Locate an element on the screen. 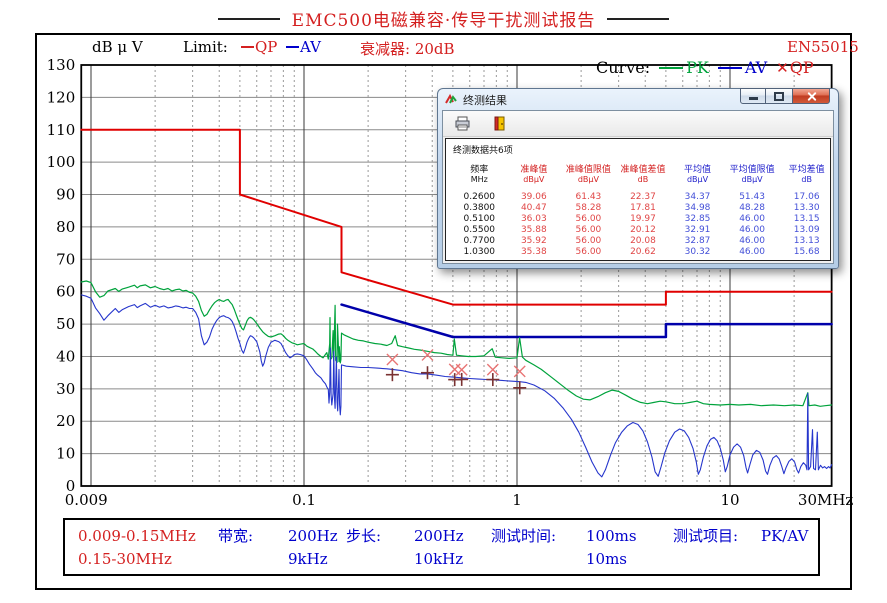  minimize-button is located at coordinates (753, 96).